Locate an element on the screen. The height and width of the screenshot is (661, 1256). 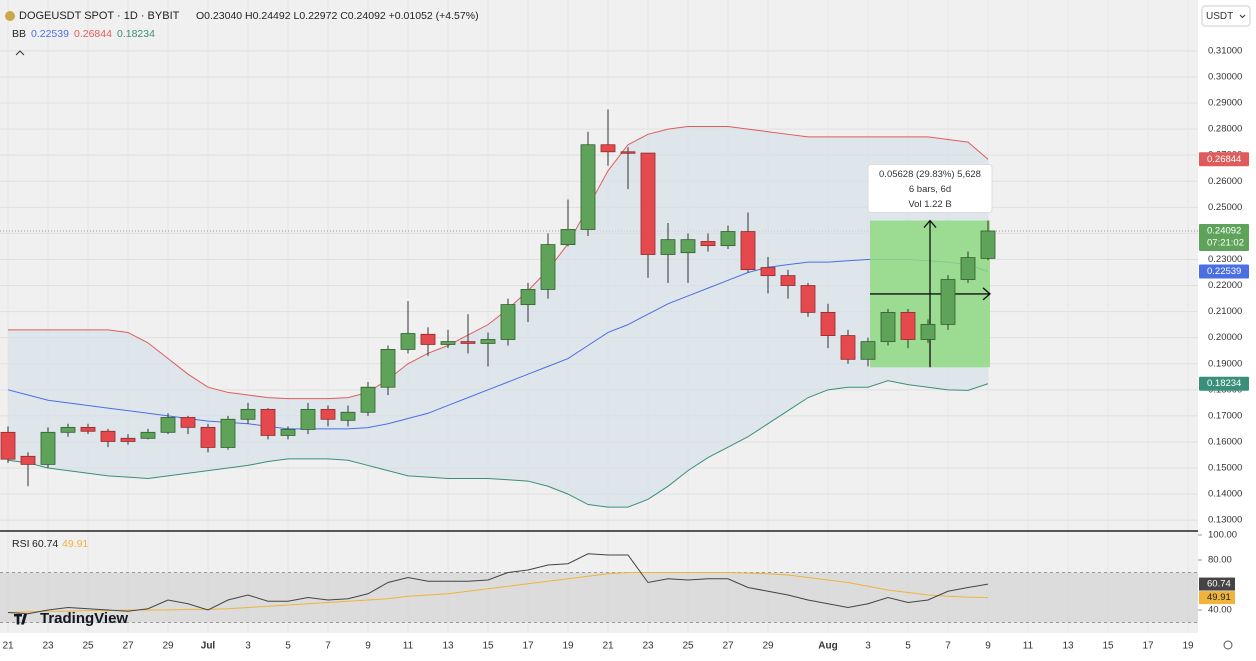
bb-legend-value: 0.26844 is located at coordinates (93, 34).